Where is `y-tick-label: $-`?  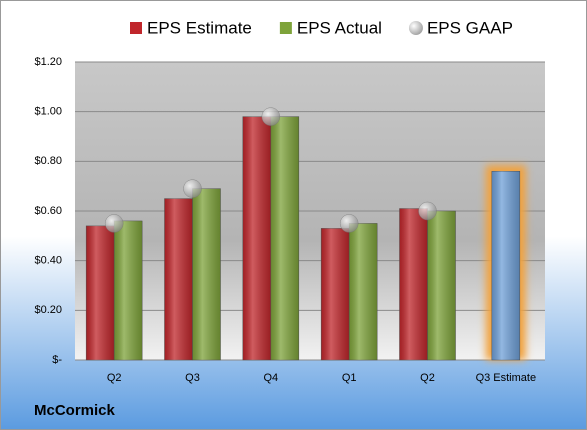 y-tick-label: $- is located at coordinates (57, 360).